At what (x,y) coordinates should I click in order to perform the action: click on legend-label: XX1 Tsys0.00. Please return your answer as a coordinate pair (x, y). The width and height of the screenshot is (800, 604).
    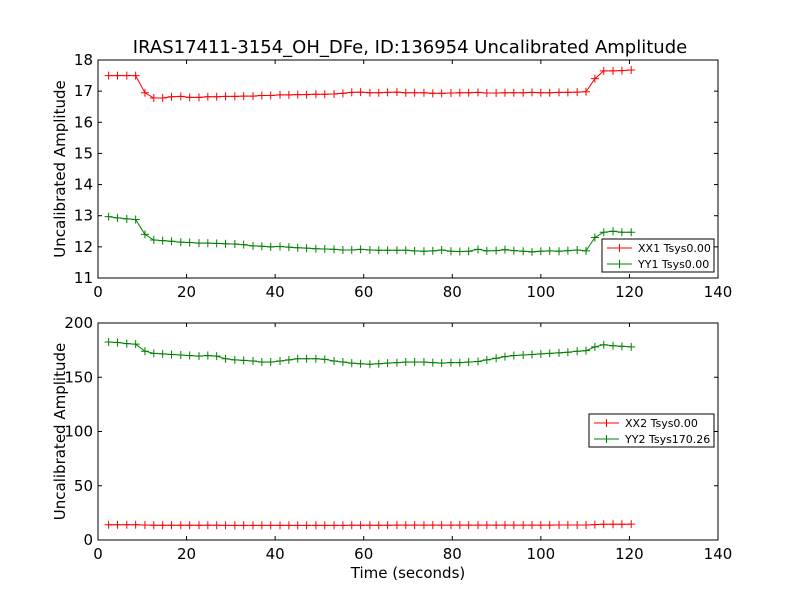
    Looking at the image, I should click on (674, 248).